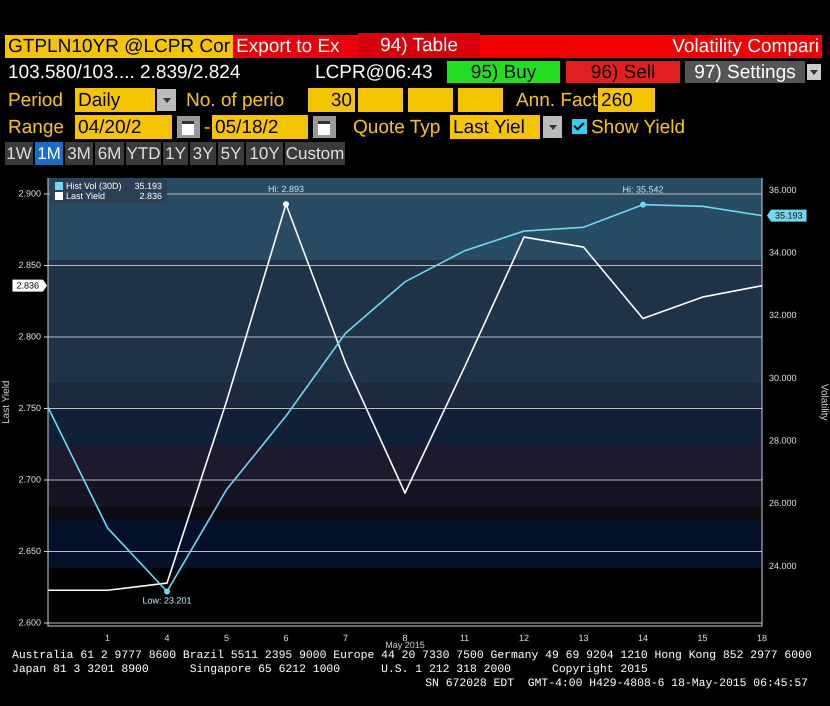 This screenshot has width=830, height=706. I want to click on text: LCPR@06:43, so click(374, 72).